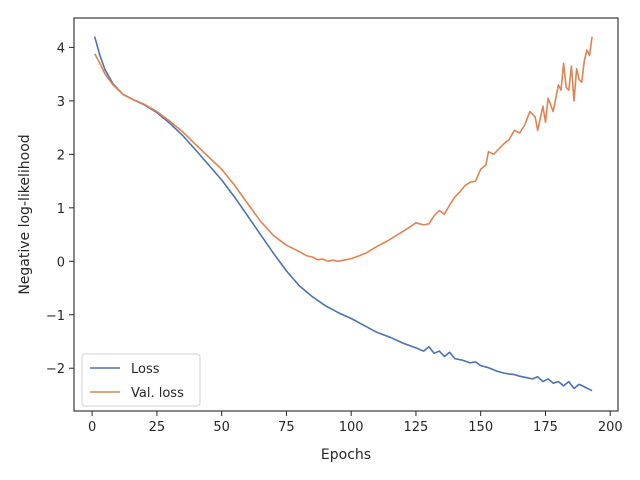  Describe the element at coordinates (286, 427) in the screenshot. I see `x-tick-label: 75` at that location.